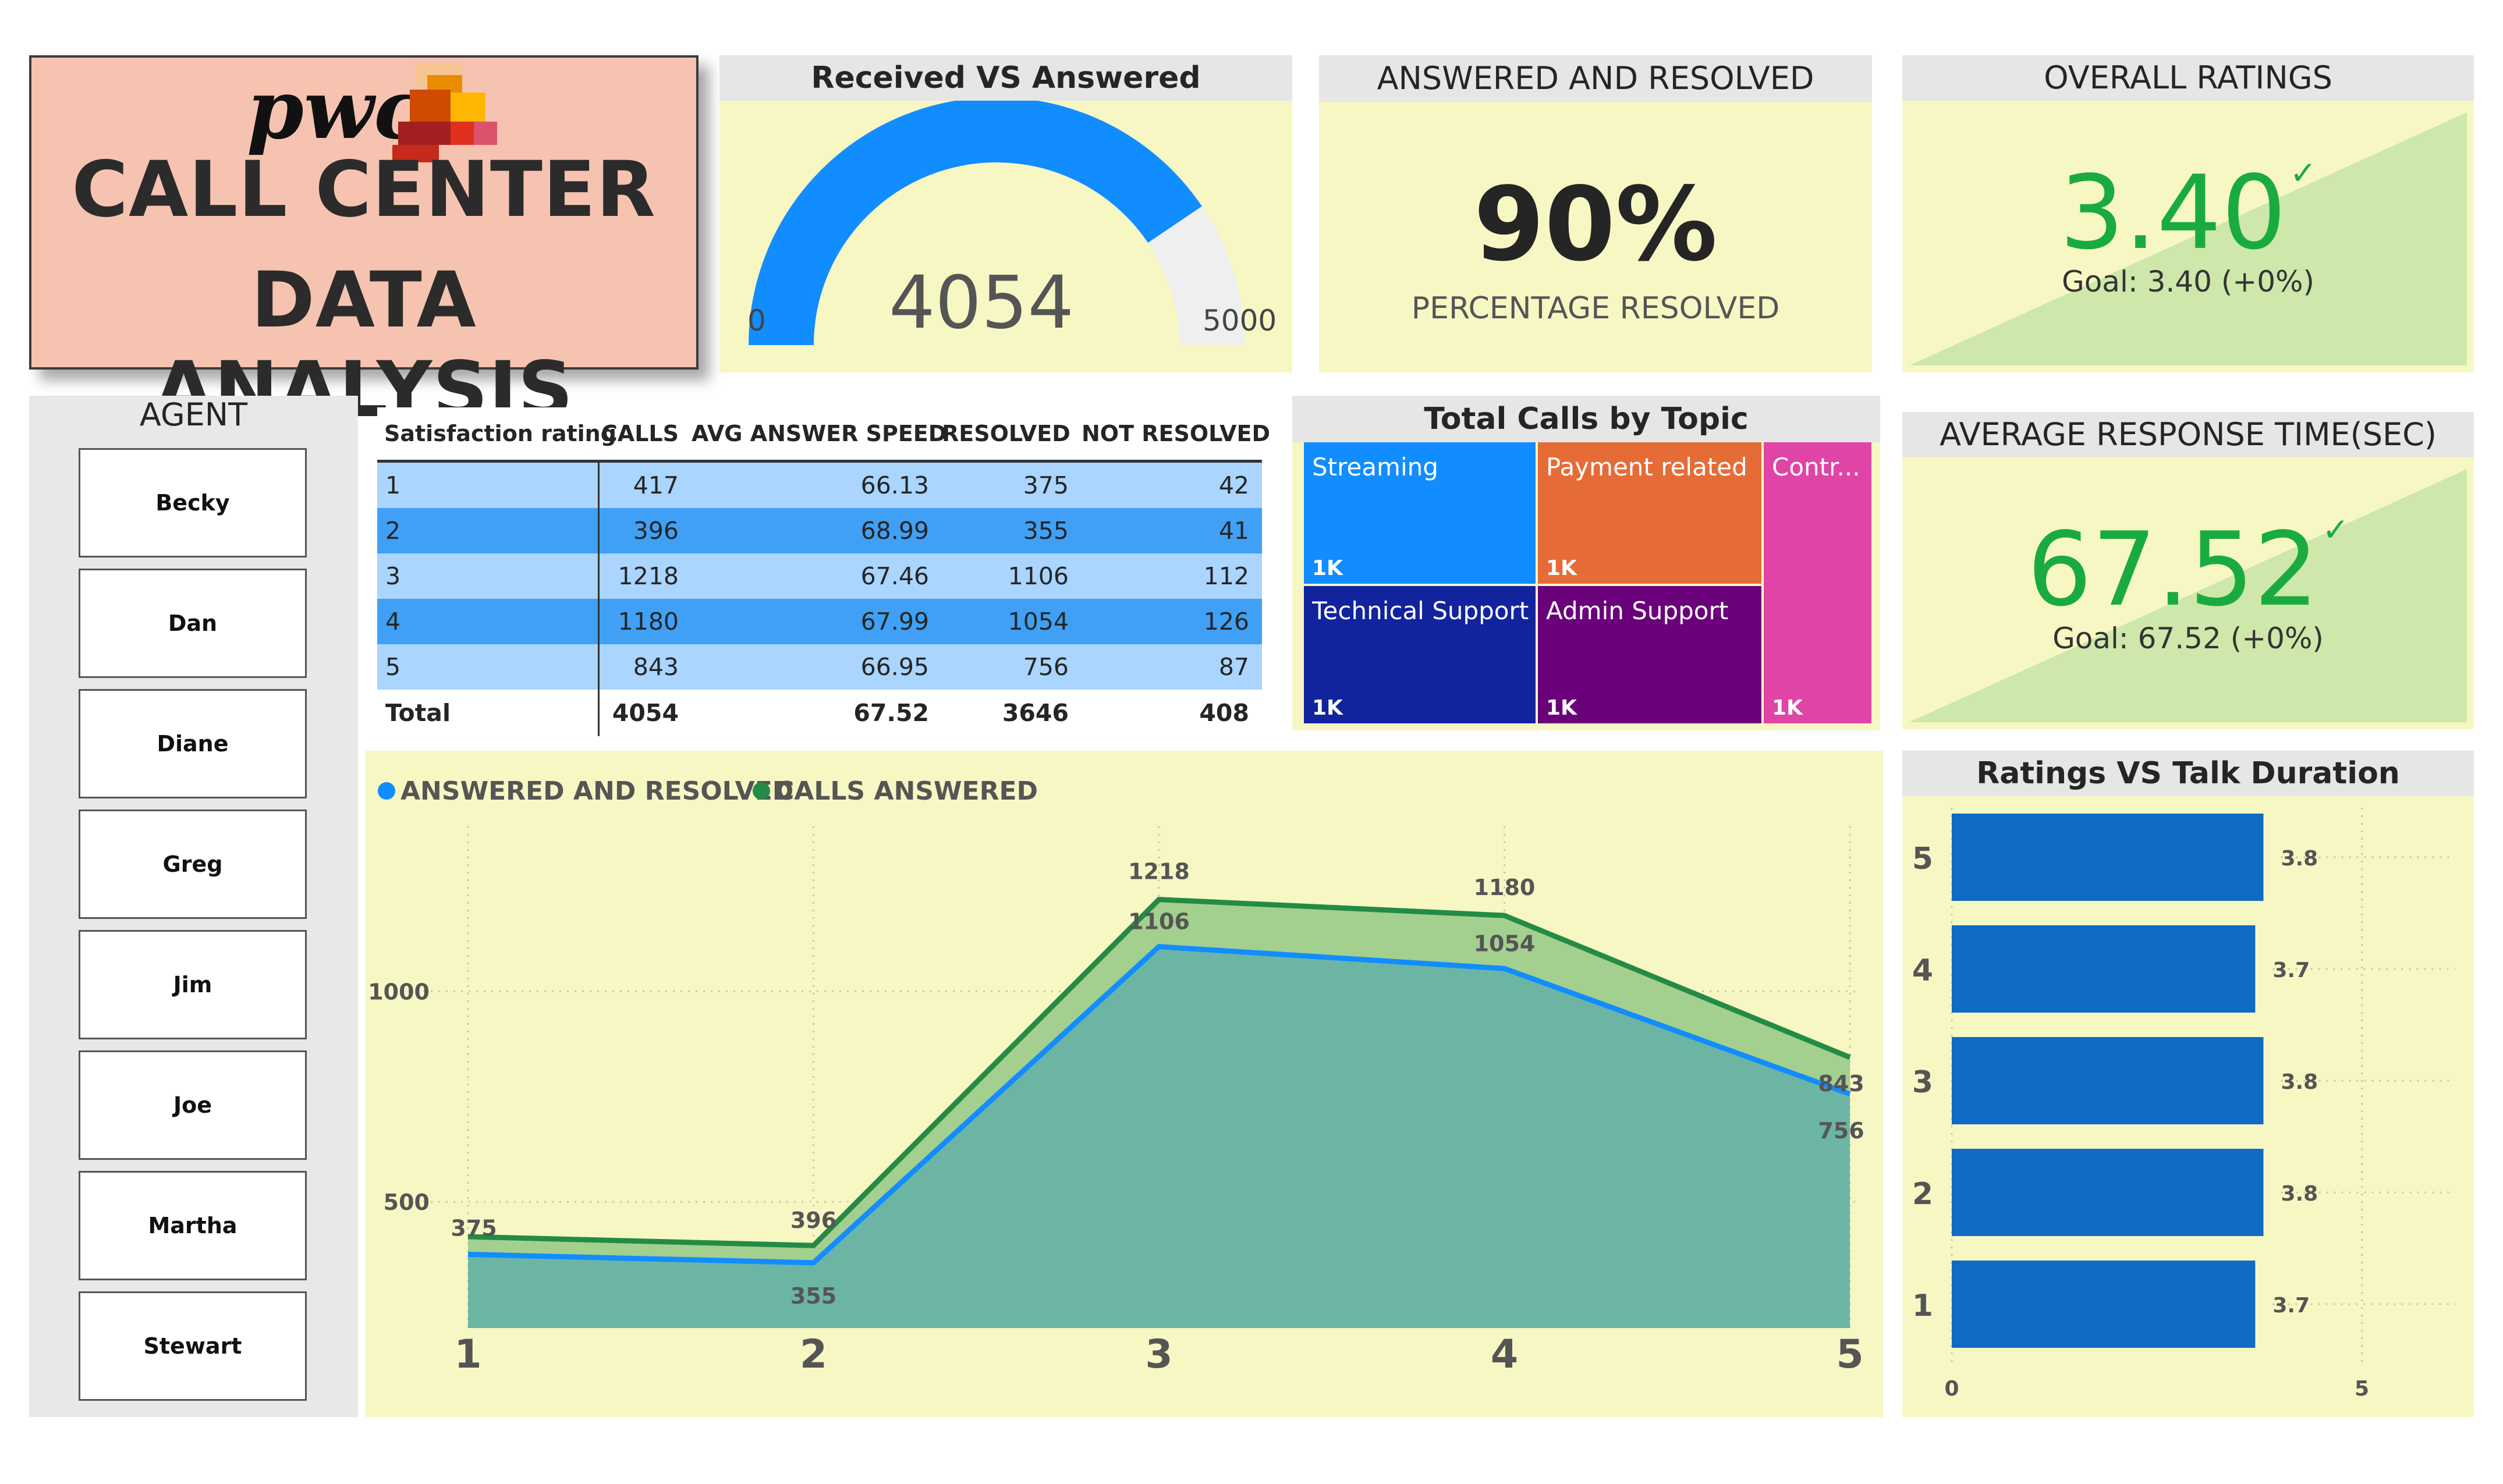 The height and width of the screenshot is (1484, 2503). Describe the element at coordinates (488, 484) in the screenshot. I see `table-cell: 1` at that location.